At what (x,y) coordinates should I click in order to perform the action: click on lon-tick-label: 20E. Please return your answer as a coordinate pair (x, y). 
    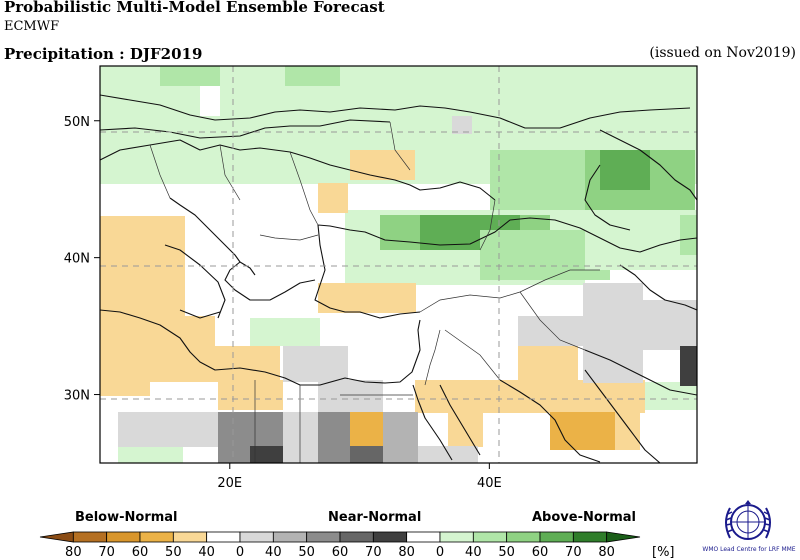
    Looking at the image, I should click on (229, 483).